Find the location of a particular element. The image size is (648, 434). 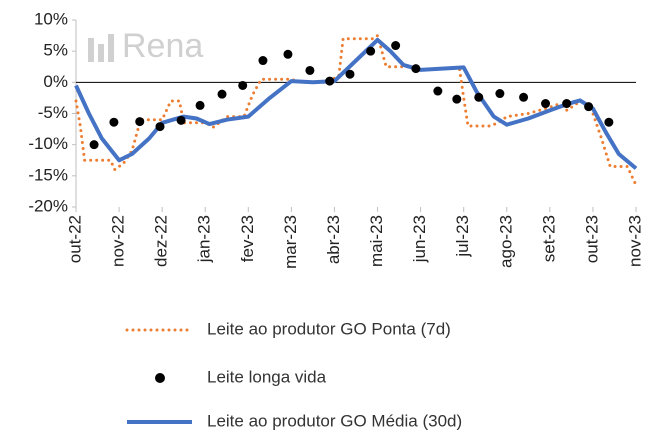

y-tick-label: 5% is located at coordinates (55, 50).